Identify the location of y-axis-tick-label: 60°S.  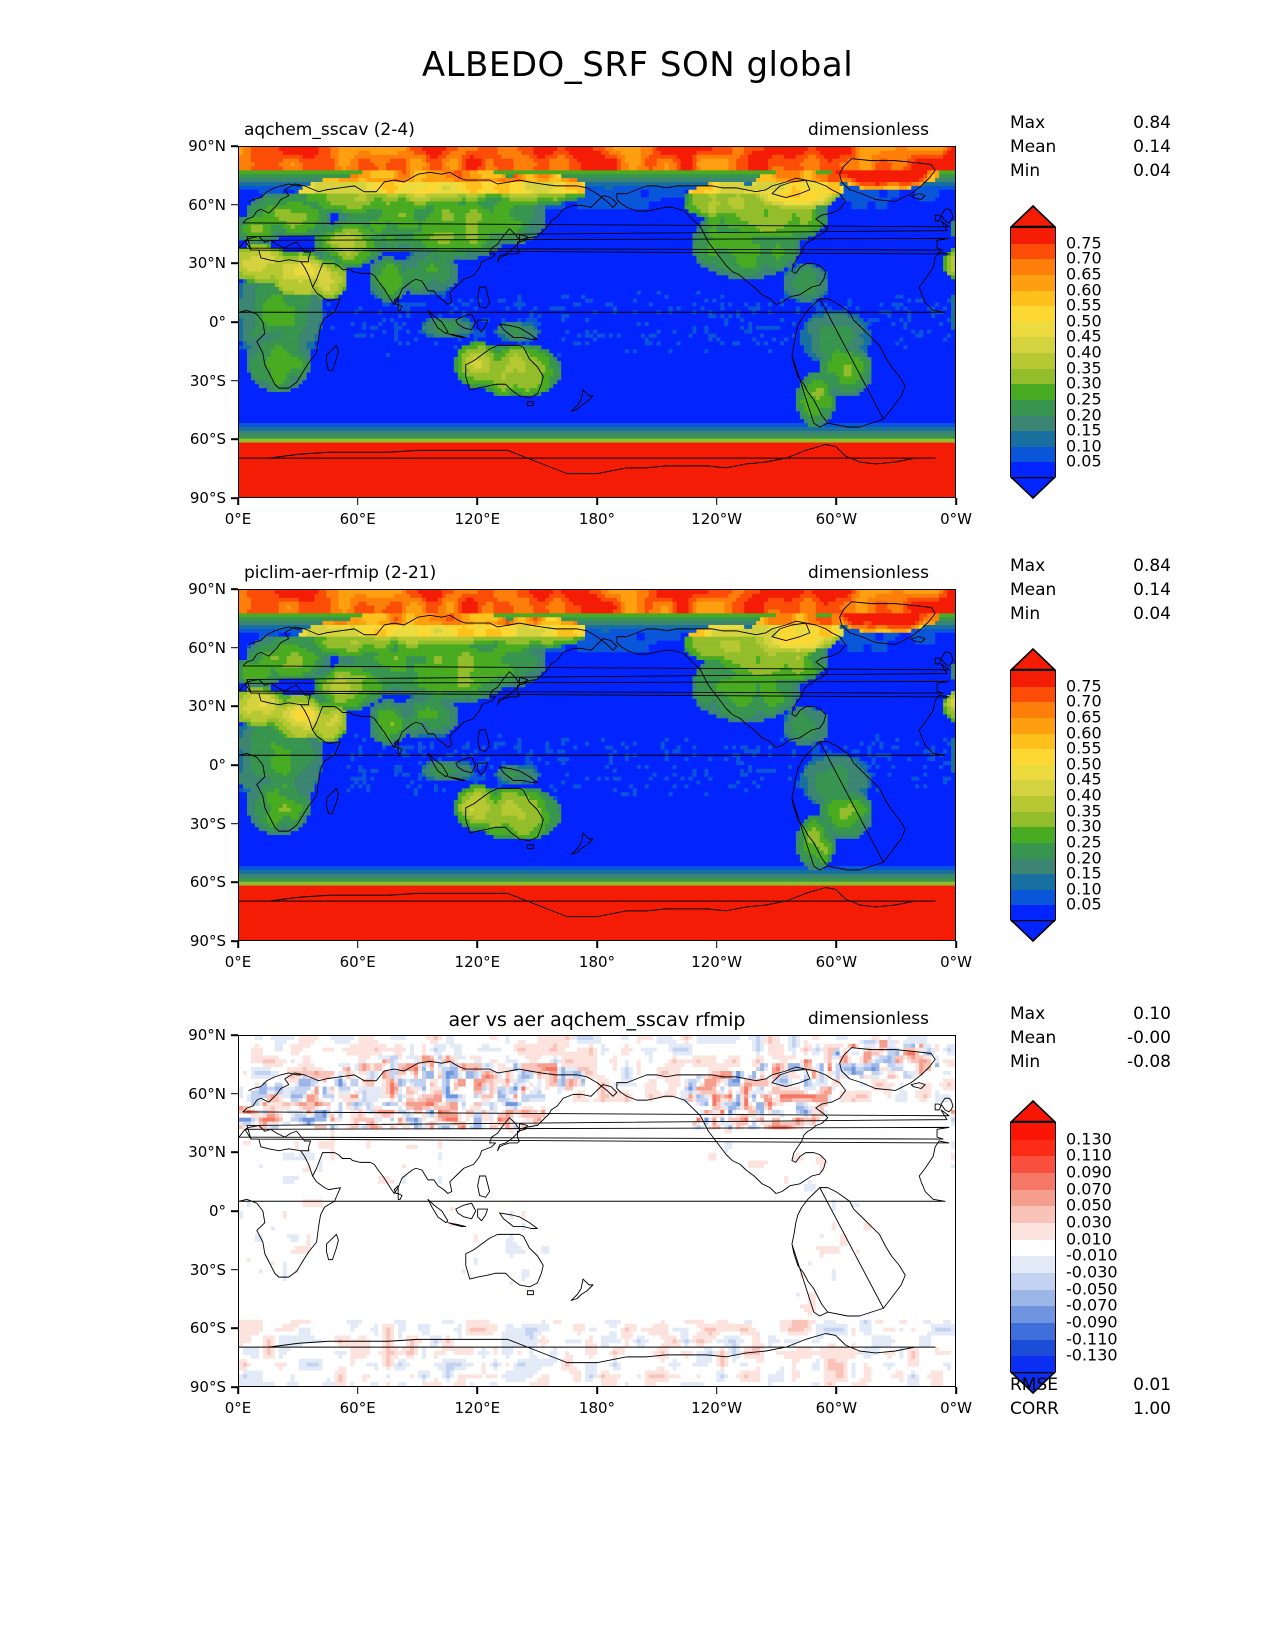
(207, 882).